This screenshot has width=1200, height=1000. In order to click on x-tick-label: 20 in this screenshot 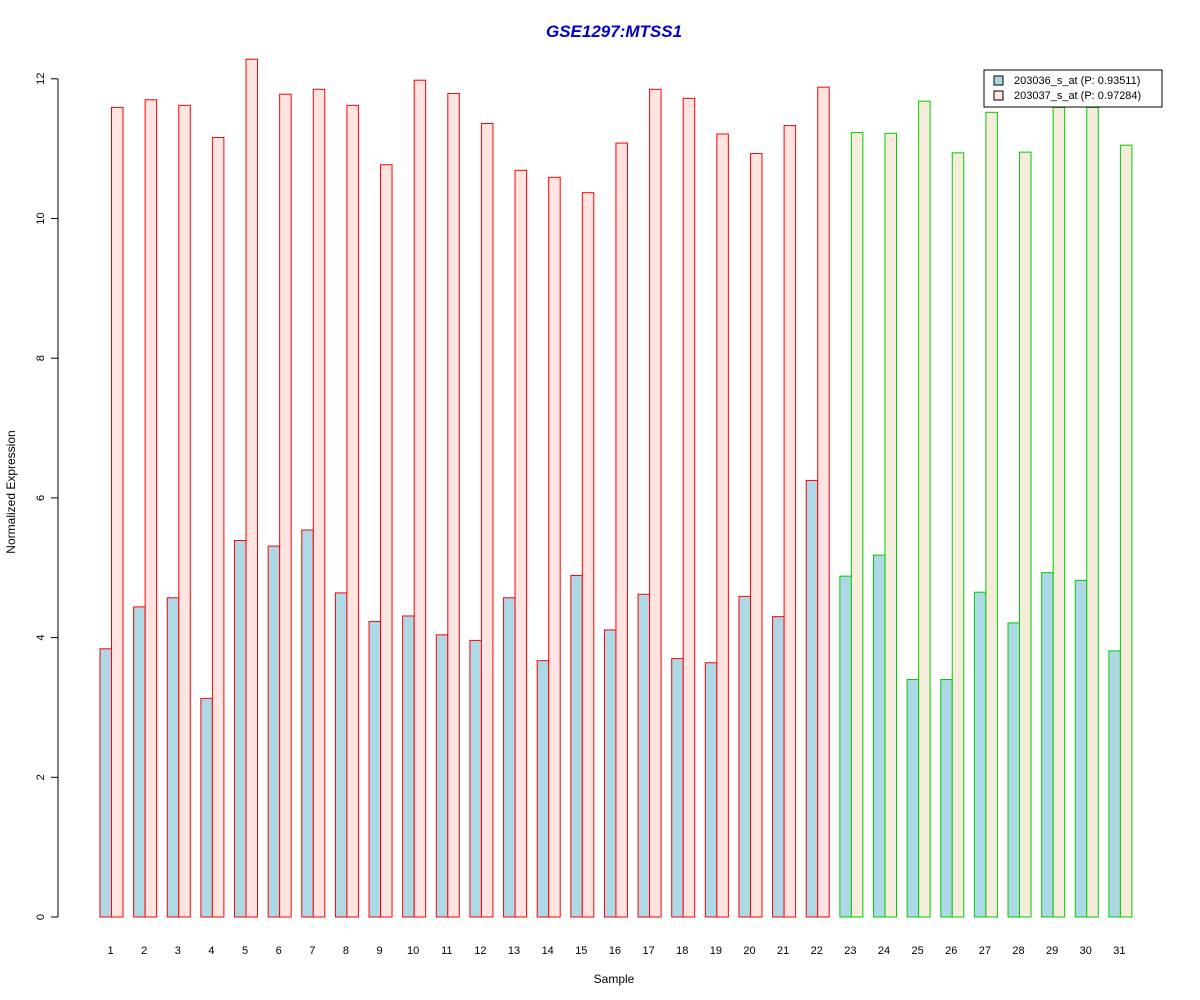, I will do `click(749, 951)`.